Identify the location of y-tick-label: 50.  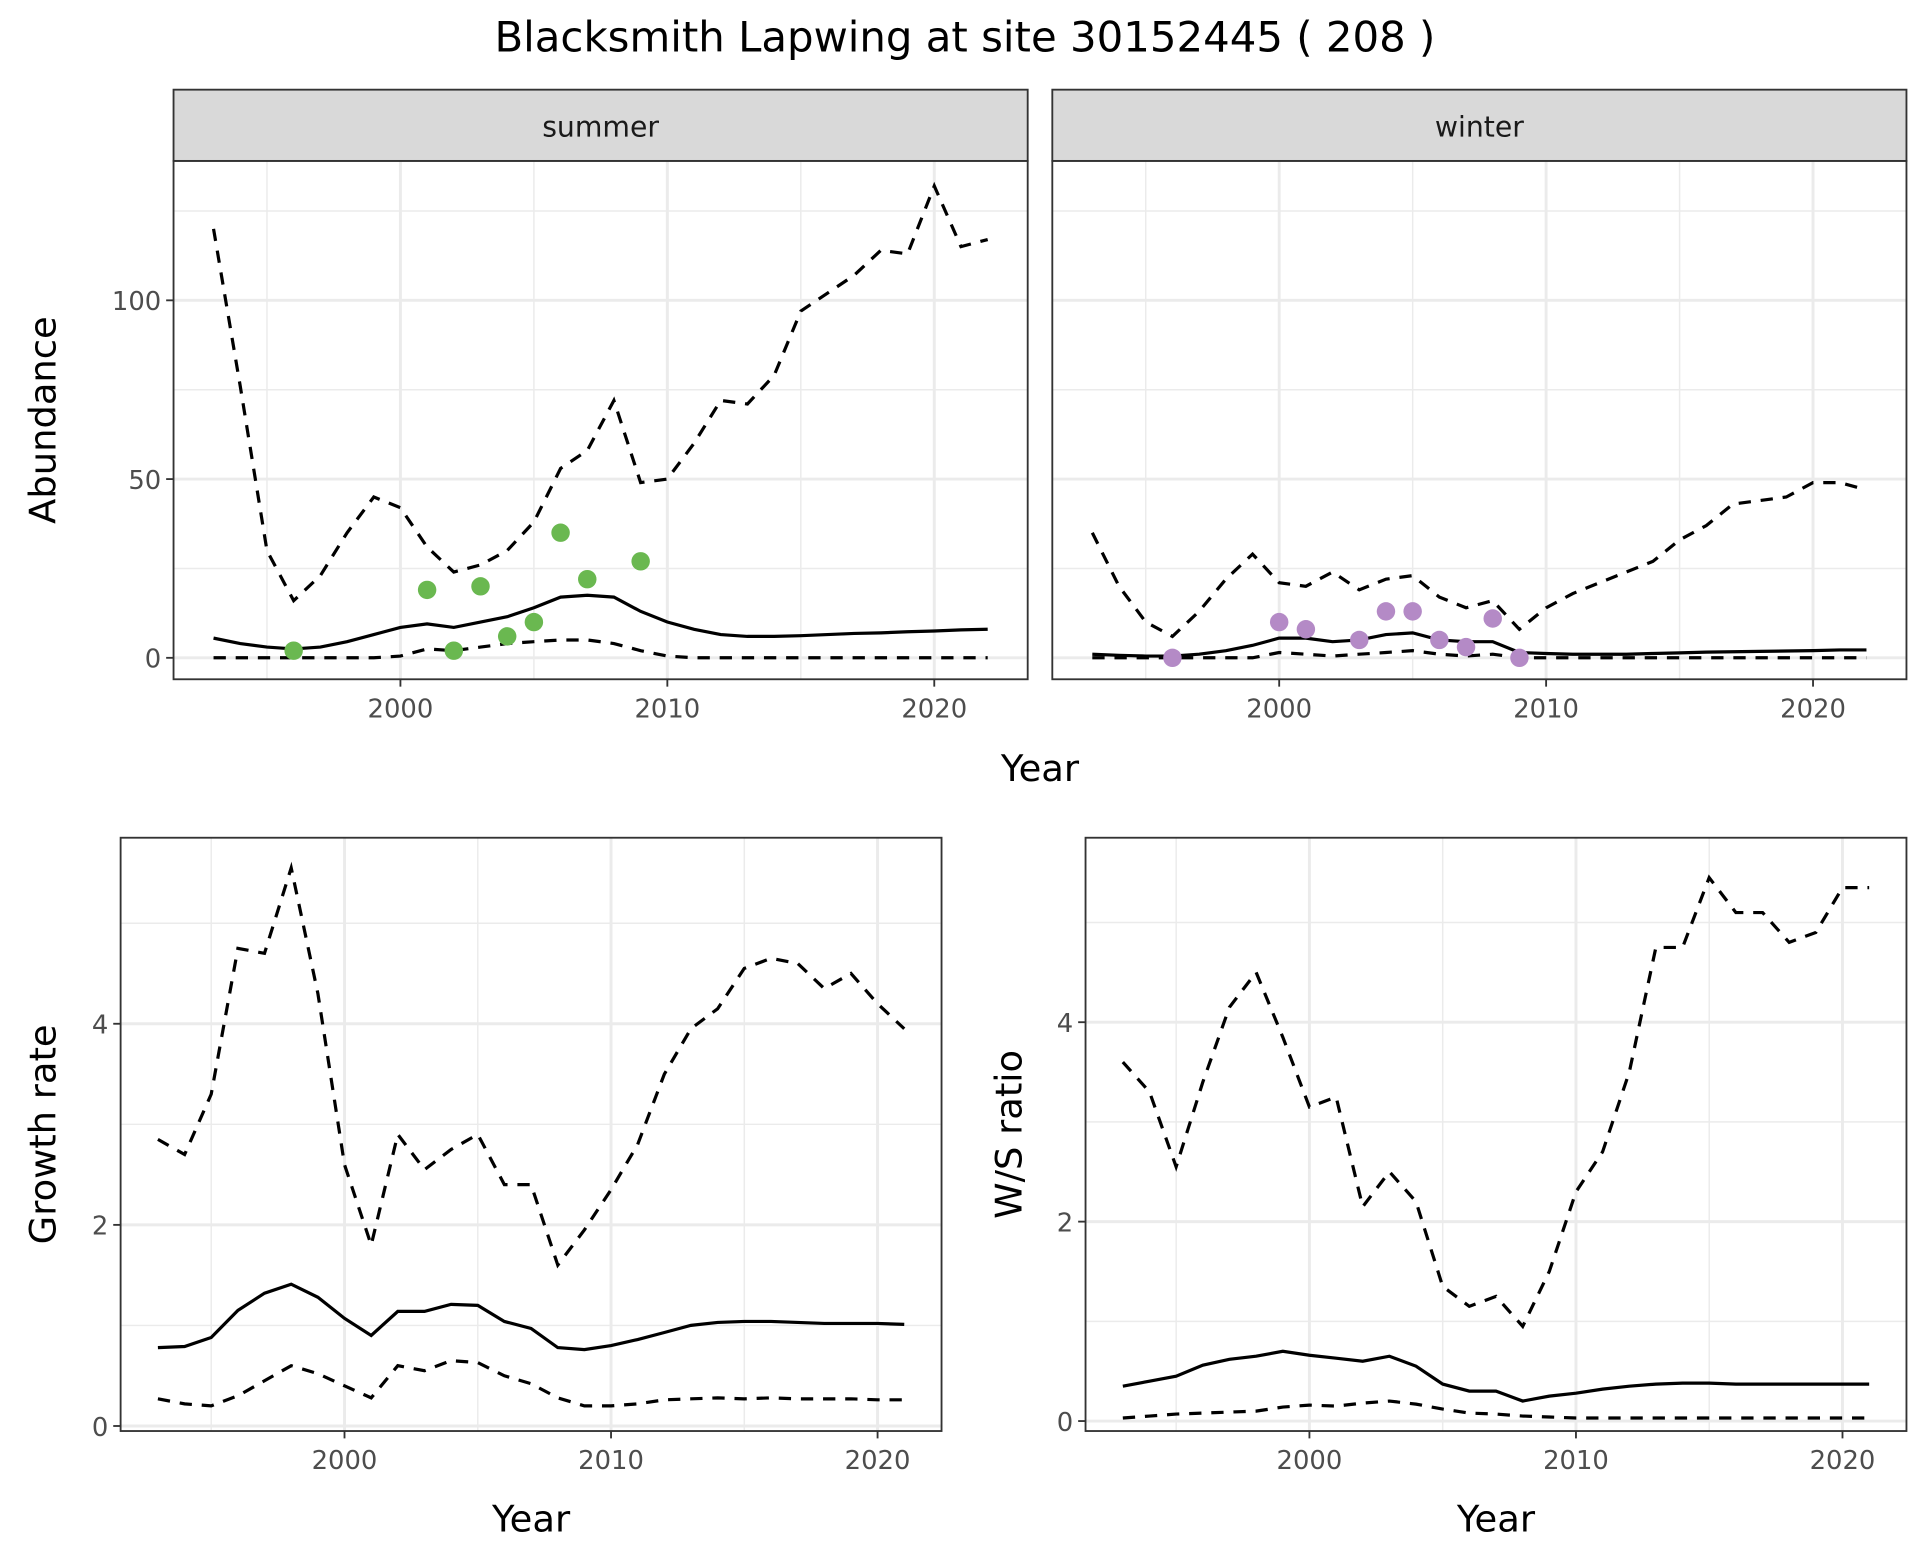
(144, 481).